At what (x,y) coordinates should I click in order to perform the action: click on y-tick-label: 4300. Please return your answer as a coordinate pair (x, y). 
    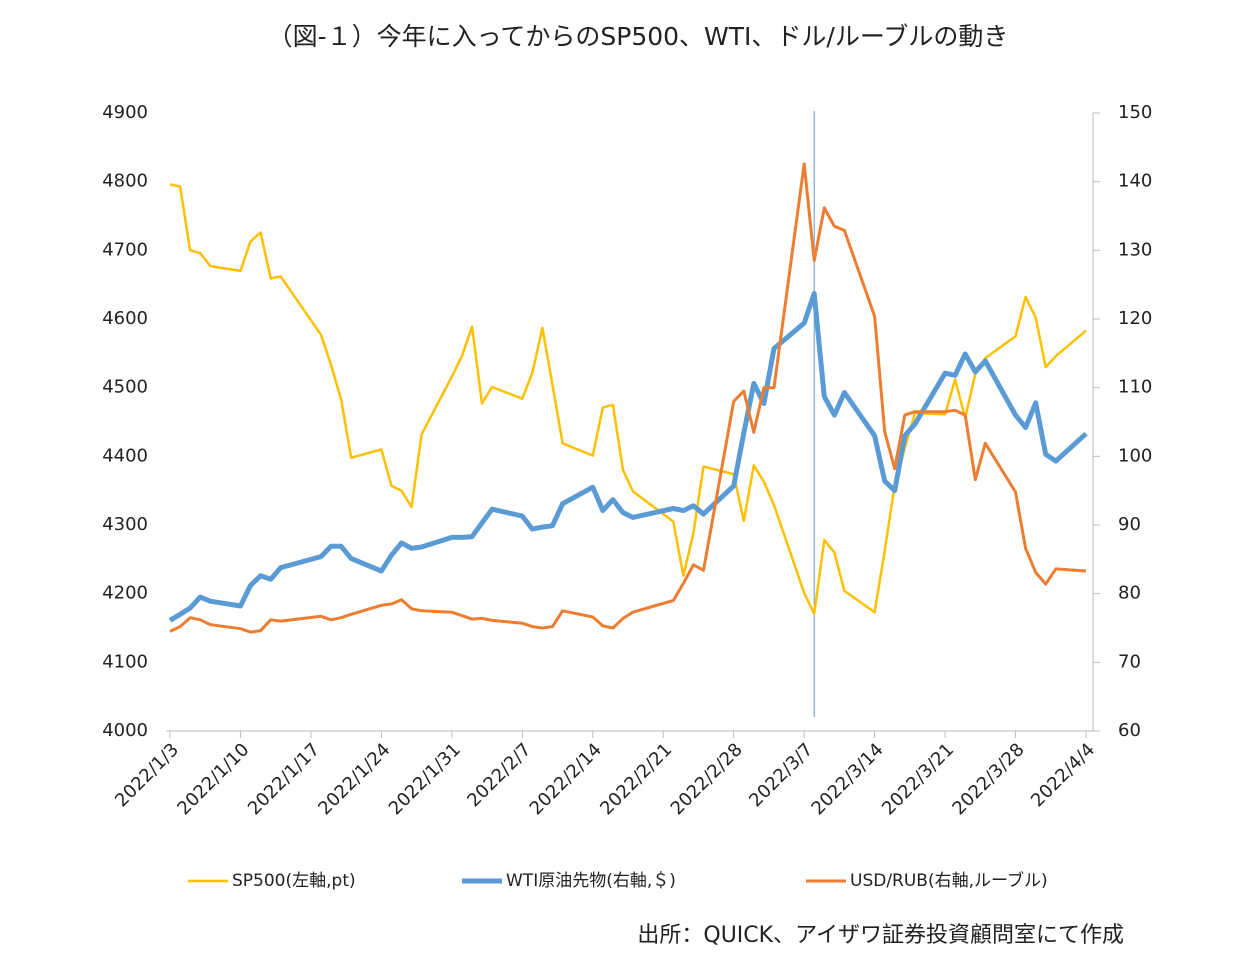
    Looking at the image, I should click on (125, 524).